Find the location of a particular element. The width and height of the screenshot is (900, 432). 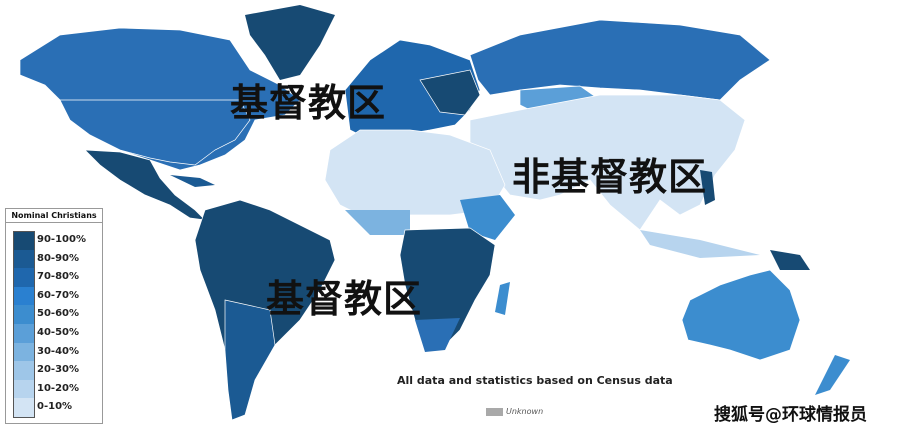

legend-label: 10-20% is located at coordinates (58, 388).